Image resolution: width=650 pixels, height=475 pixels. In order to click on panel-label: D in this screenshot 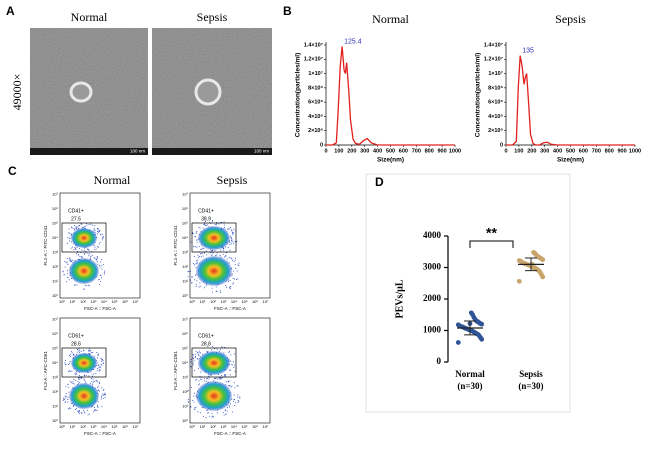, I will do `click(379, 182)`.